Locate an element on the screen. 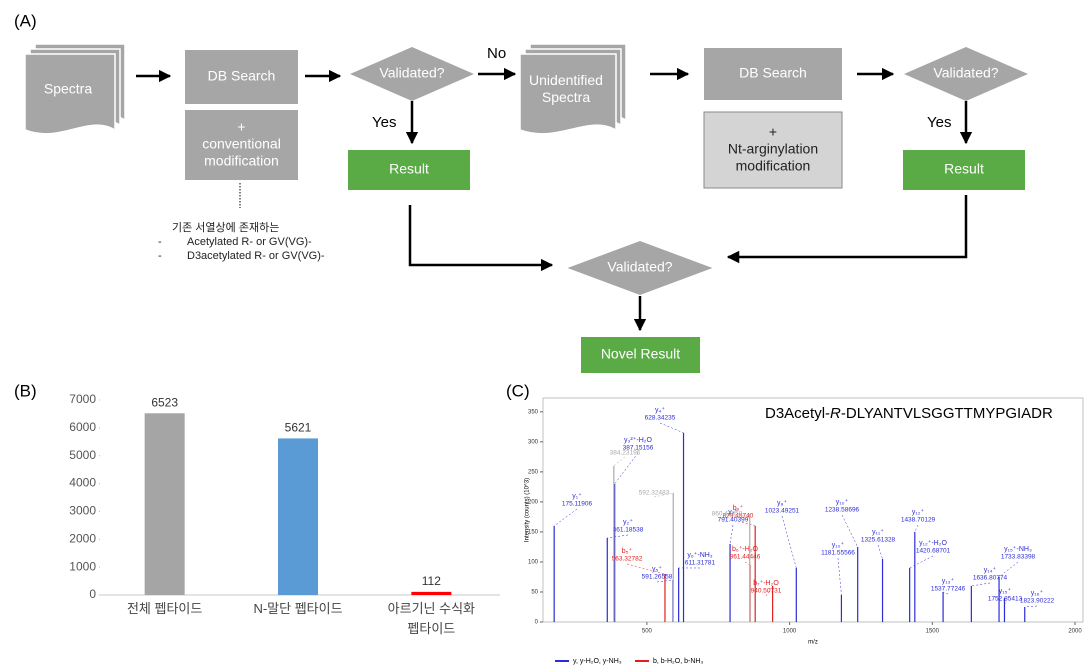 The height and width of the screenshot is (672, 1086). x-tick-label: 2000 is located at coordinates (1075, 632).